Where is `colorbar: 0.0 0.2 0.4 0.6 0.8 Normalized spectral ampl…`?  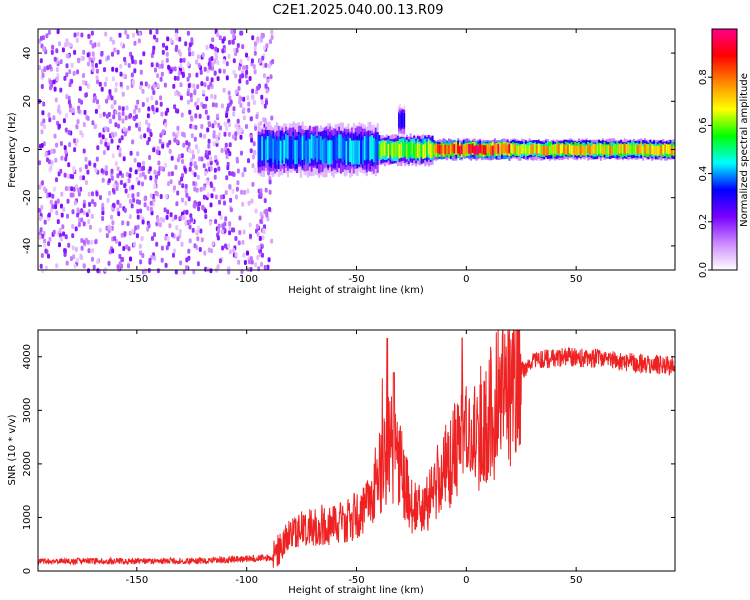 colorbar: 0.0 0.2 0.4 0.6 0.8 Normalized spectral ampl… is located at coordinates (724, 153).